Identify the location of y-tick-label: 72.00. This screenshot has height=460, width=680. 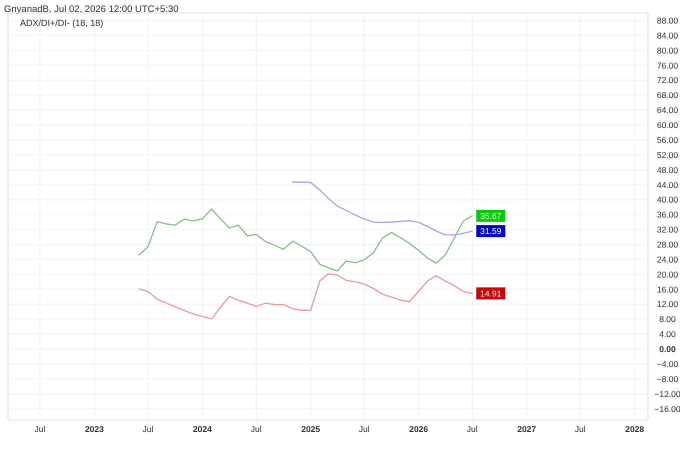
(667, 80).